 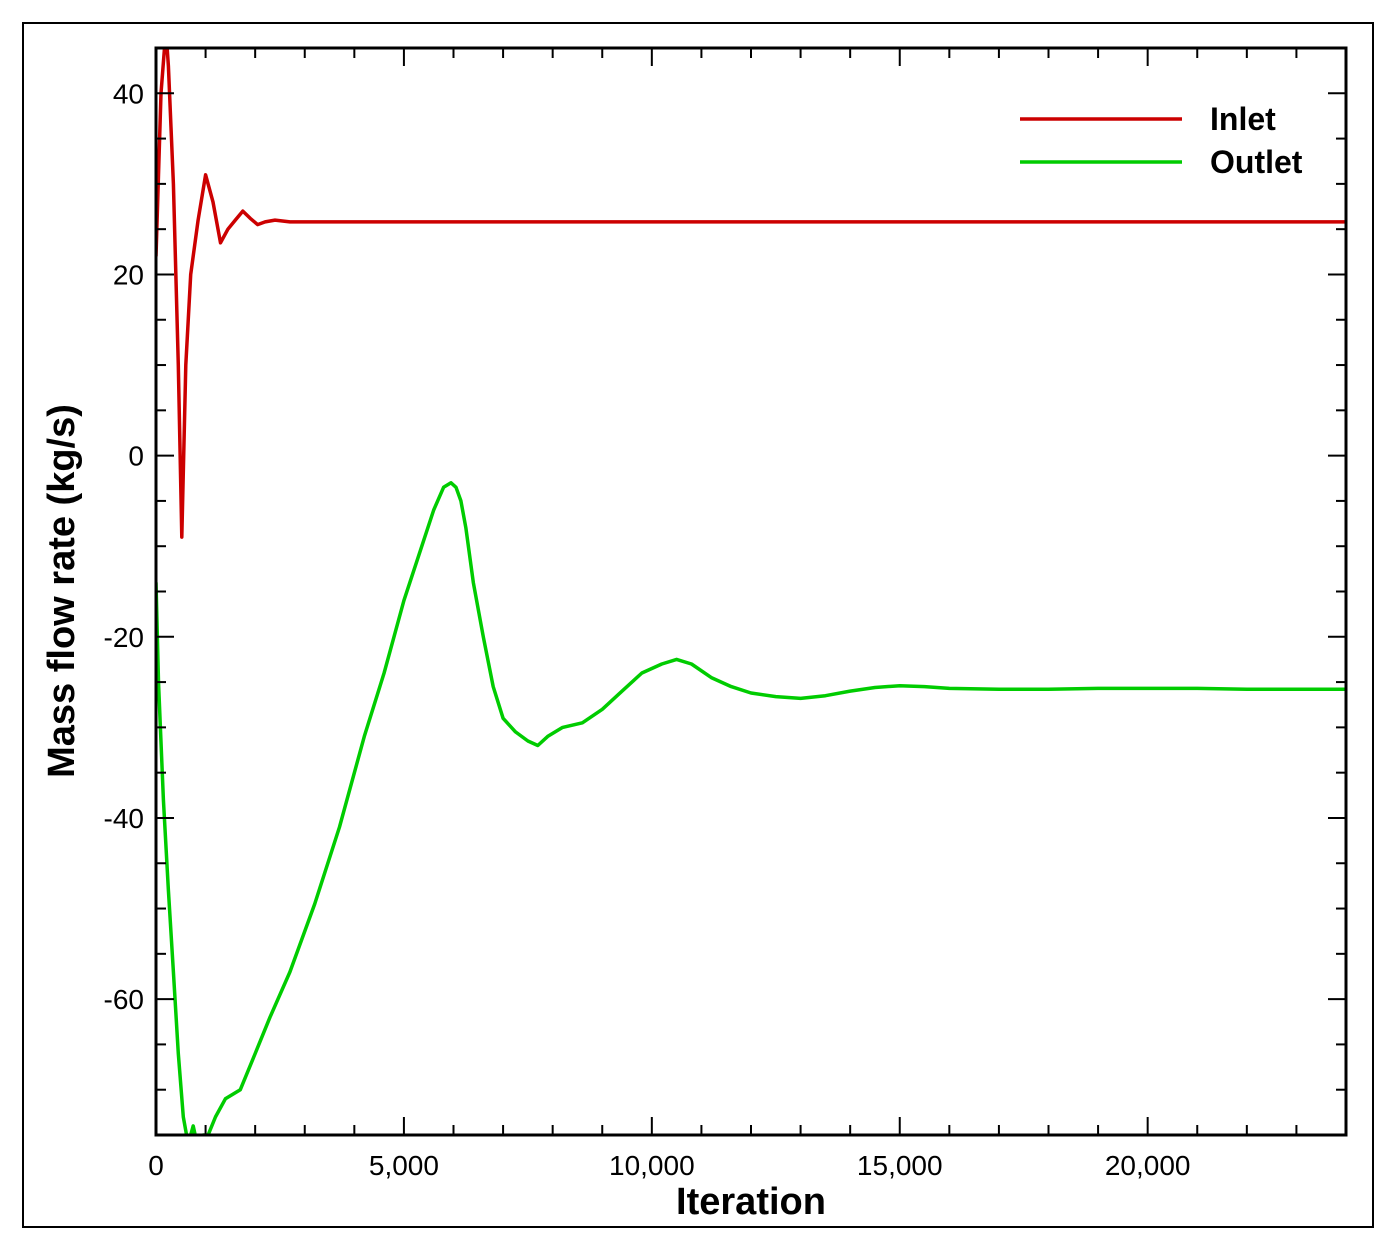 I want to click on y-tick-label: -60, so click(x=124, y=999).